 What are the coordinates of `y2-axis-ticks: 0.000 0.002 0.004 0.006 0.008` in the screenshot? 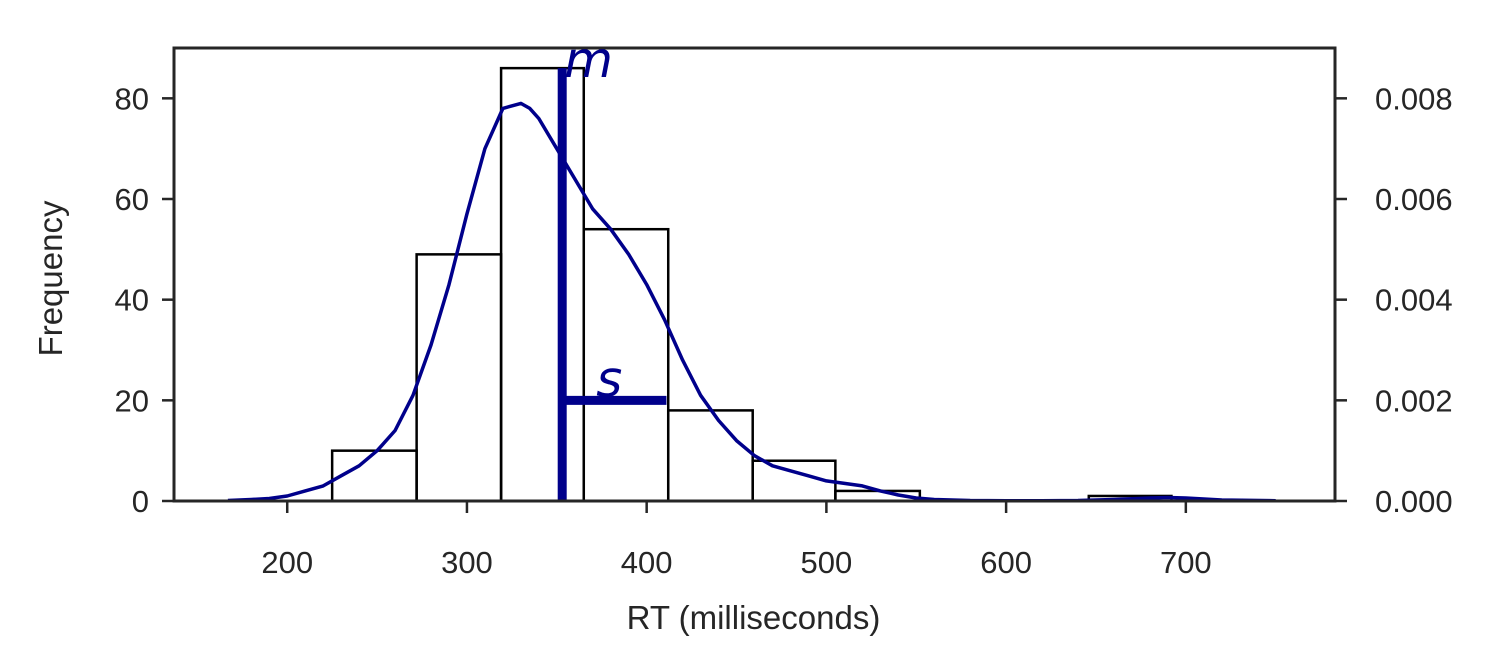 It's located at (1394, 300).